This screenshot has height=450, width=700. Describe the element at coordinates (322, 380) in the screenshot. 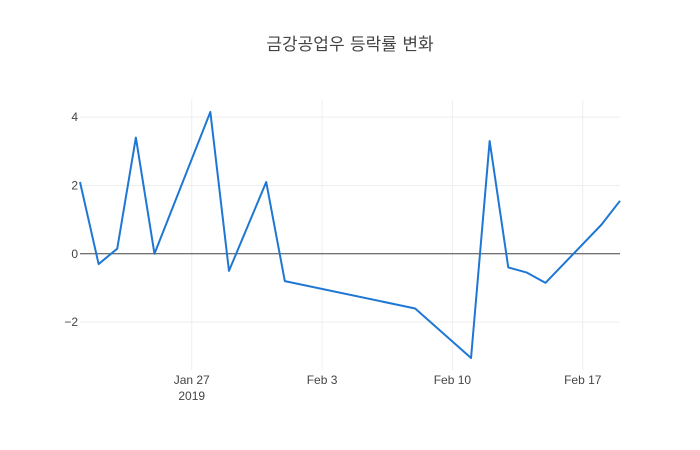

I see `x-tick-label: Feb 3` at that location.